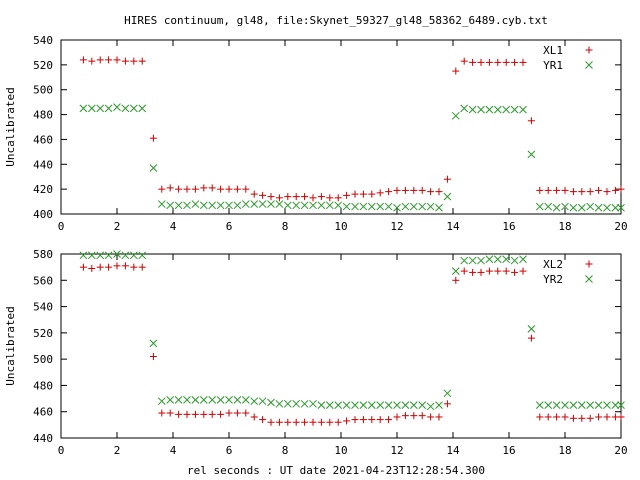 Image resolution: width=640 pixels, height=480 pixels. I want to click on legend-label: XL1, so click(553, 50).